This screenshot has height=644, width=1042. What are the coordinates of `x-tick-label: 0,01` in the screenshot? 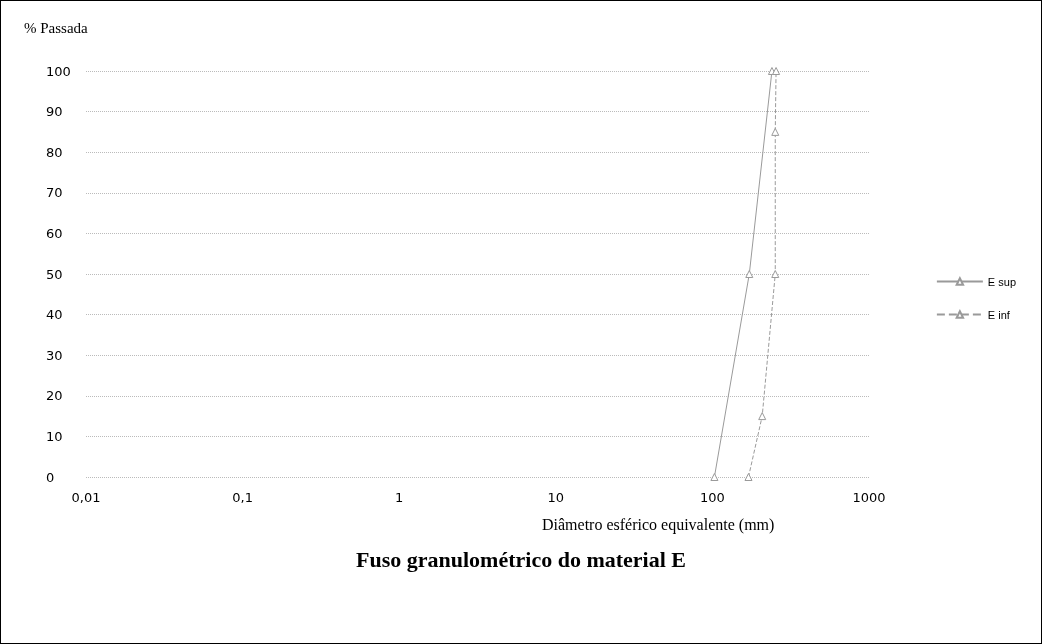 It's located at (86, 497).